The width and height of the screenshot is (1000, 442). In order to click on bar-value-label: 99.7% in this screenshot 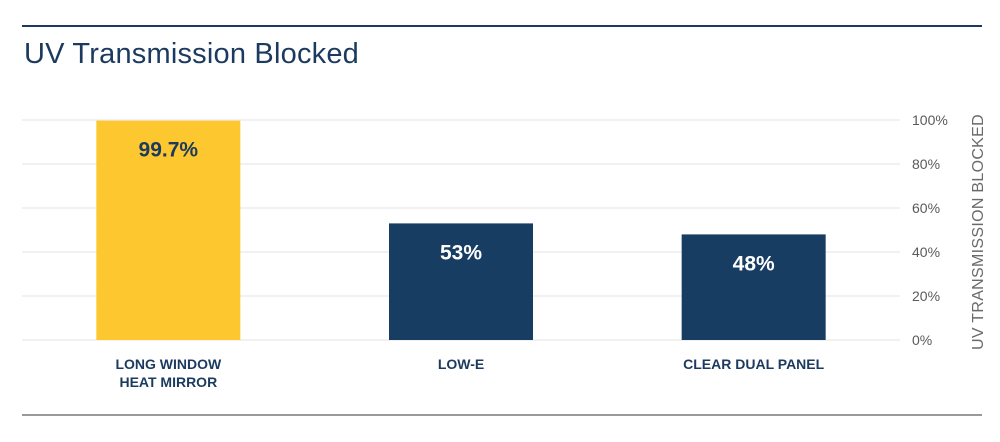, I will do `click(169, 150)`.